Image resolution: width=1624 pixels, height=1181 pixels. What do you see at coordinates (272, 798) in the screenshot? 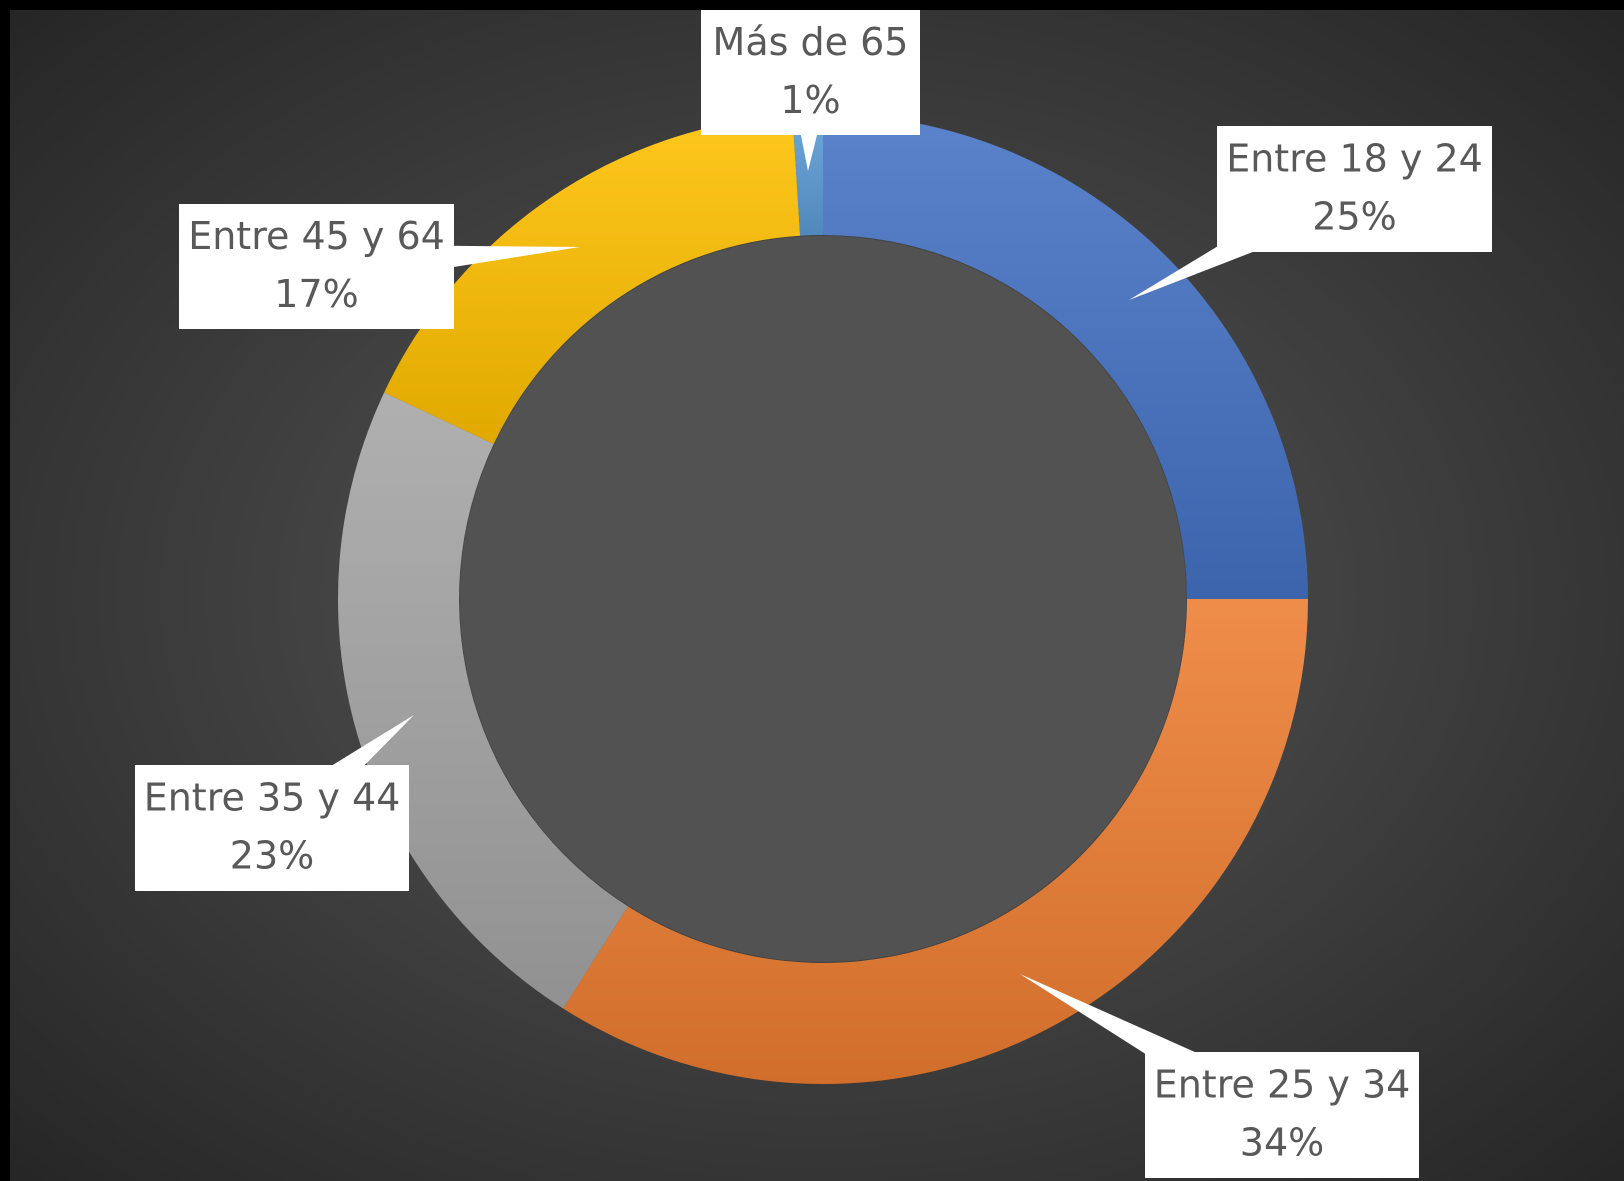
I see `label-category: Entre 35 y 44` at bounding box center [272, 798].